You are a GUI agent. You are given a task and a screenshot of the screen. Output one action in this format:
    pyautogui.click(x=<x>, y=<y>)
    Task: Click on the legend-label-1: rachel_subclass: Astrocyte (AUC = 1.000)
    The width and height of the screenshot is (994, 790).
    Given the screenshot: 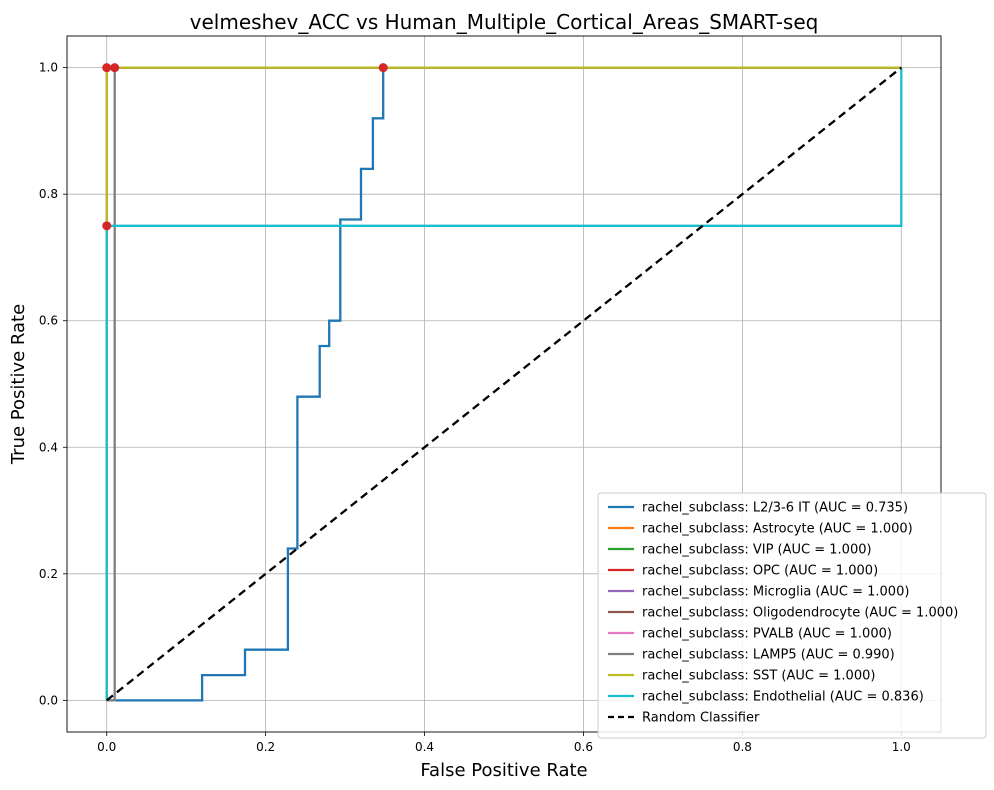 What is the action you would take?
    pyautogui.click(x=777, y=529)
    